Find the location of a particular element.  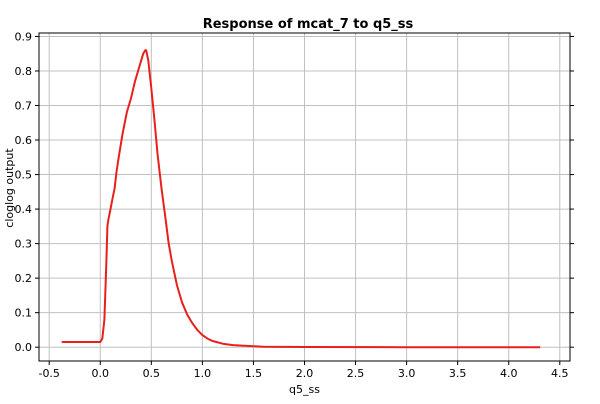

x-tick-label: 1.5 is located at coordinates (254, 373).